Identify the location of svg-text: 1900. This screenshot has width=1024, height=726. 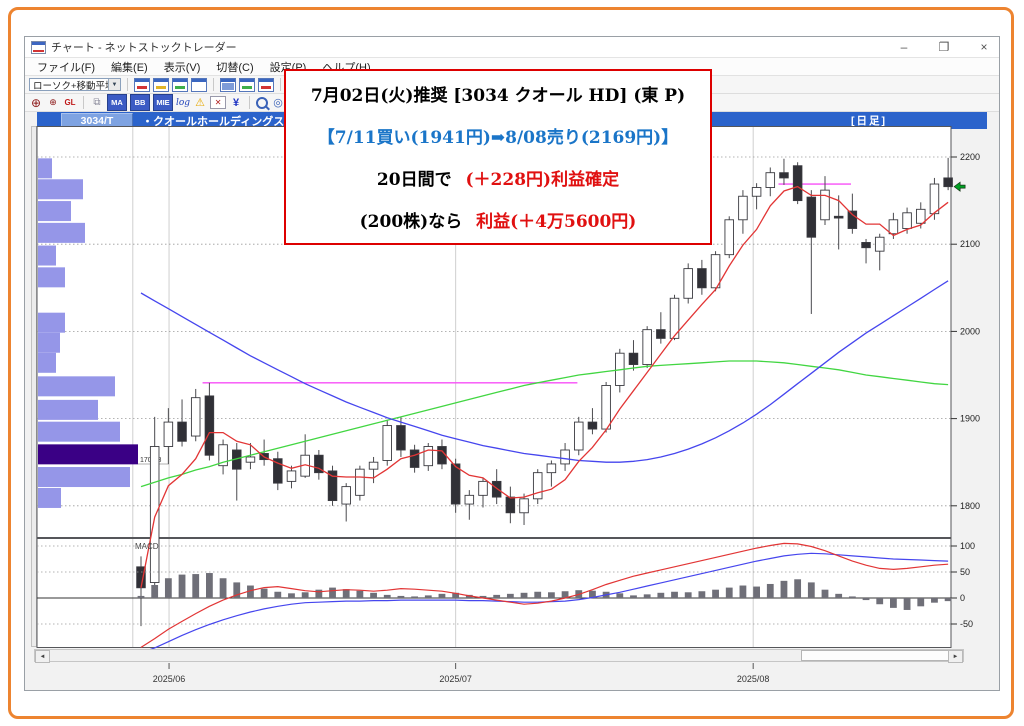
(970, 419).